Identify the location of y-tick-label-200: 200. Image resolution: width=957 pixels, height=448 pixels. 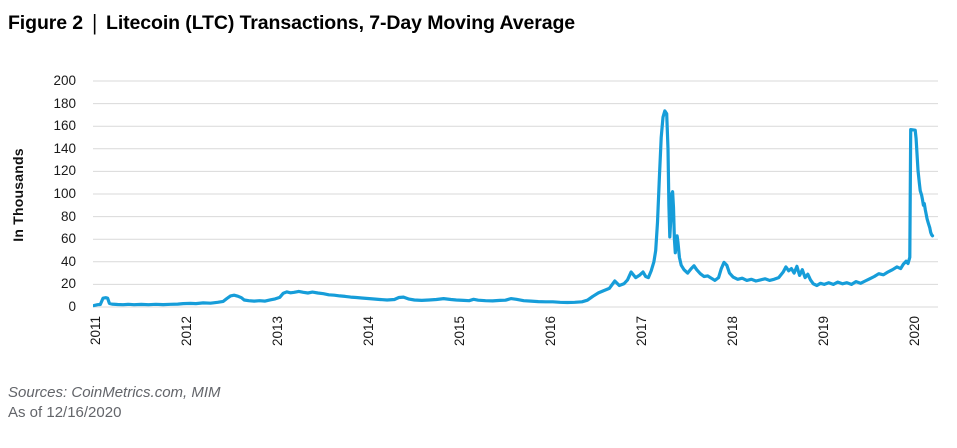
(64, 80).